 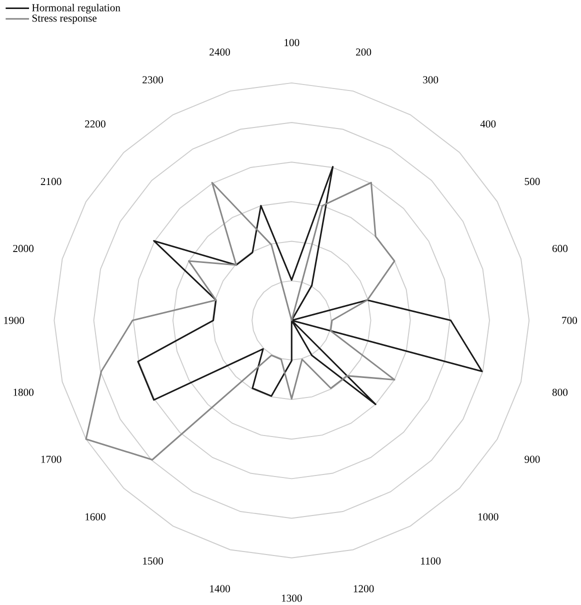 What do you see at coordinates (560, 248) in the screenshot?
I see `spoke-label: 600` at bounding box center [560, 248].